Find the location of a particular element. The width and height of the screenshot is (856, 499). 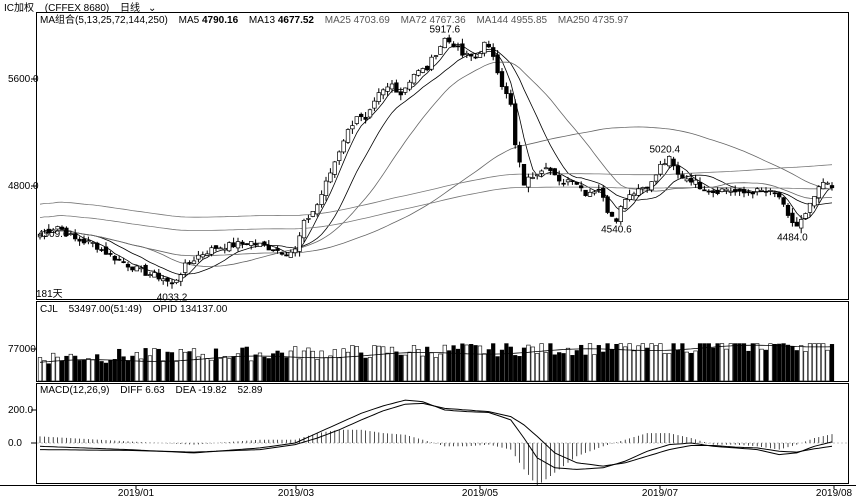

macd-dea-line is located at coordinates (436, 434).